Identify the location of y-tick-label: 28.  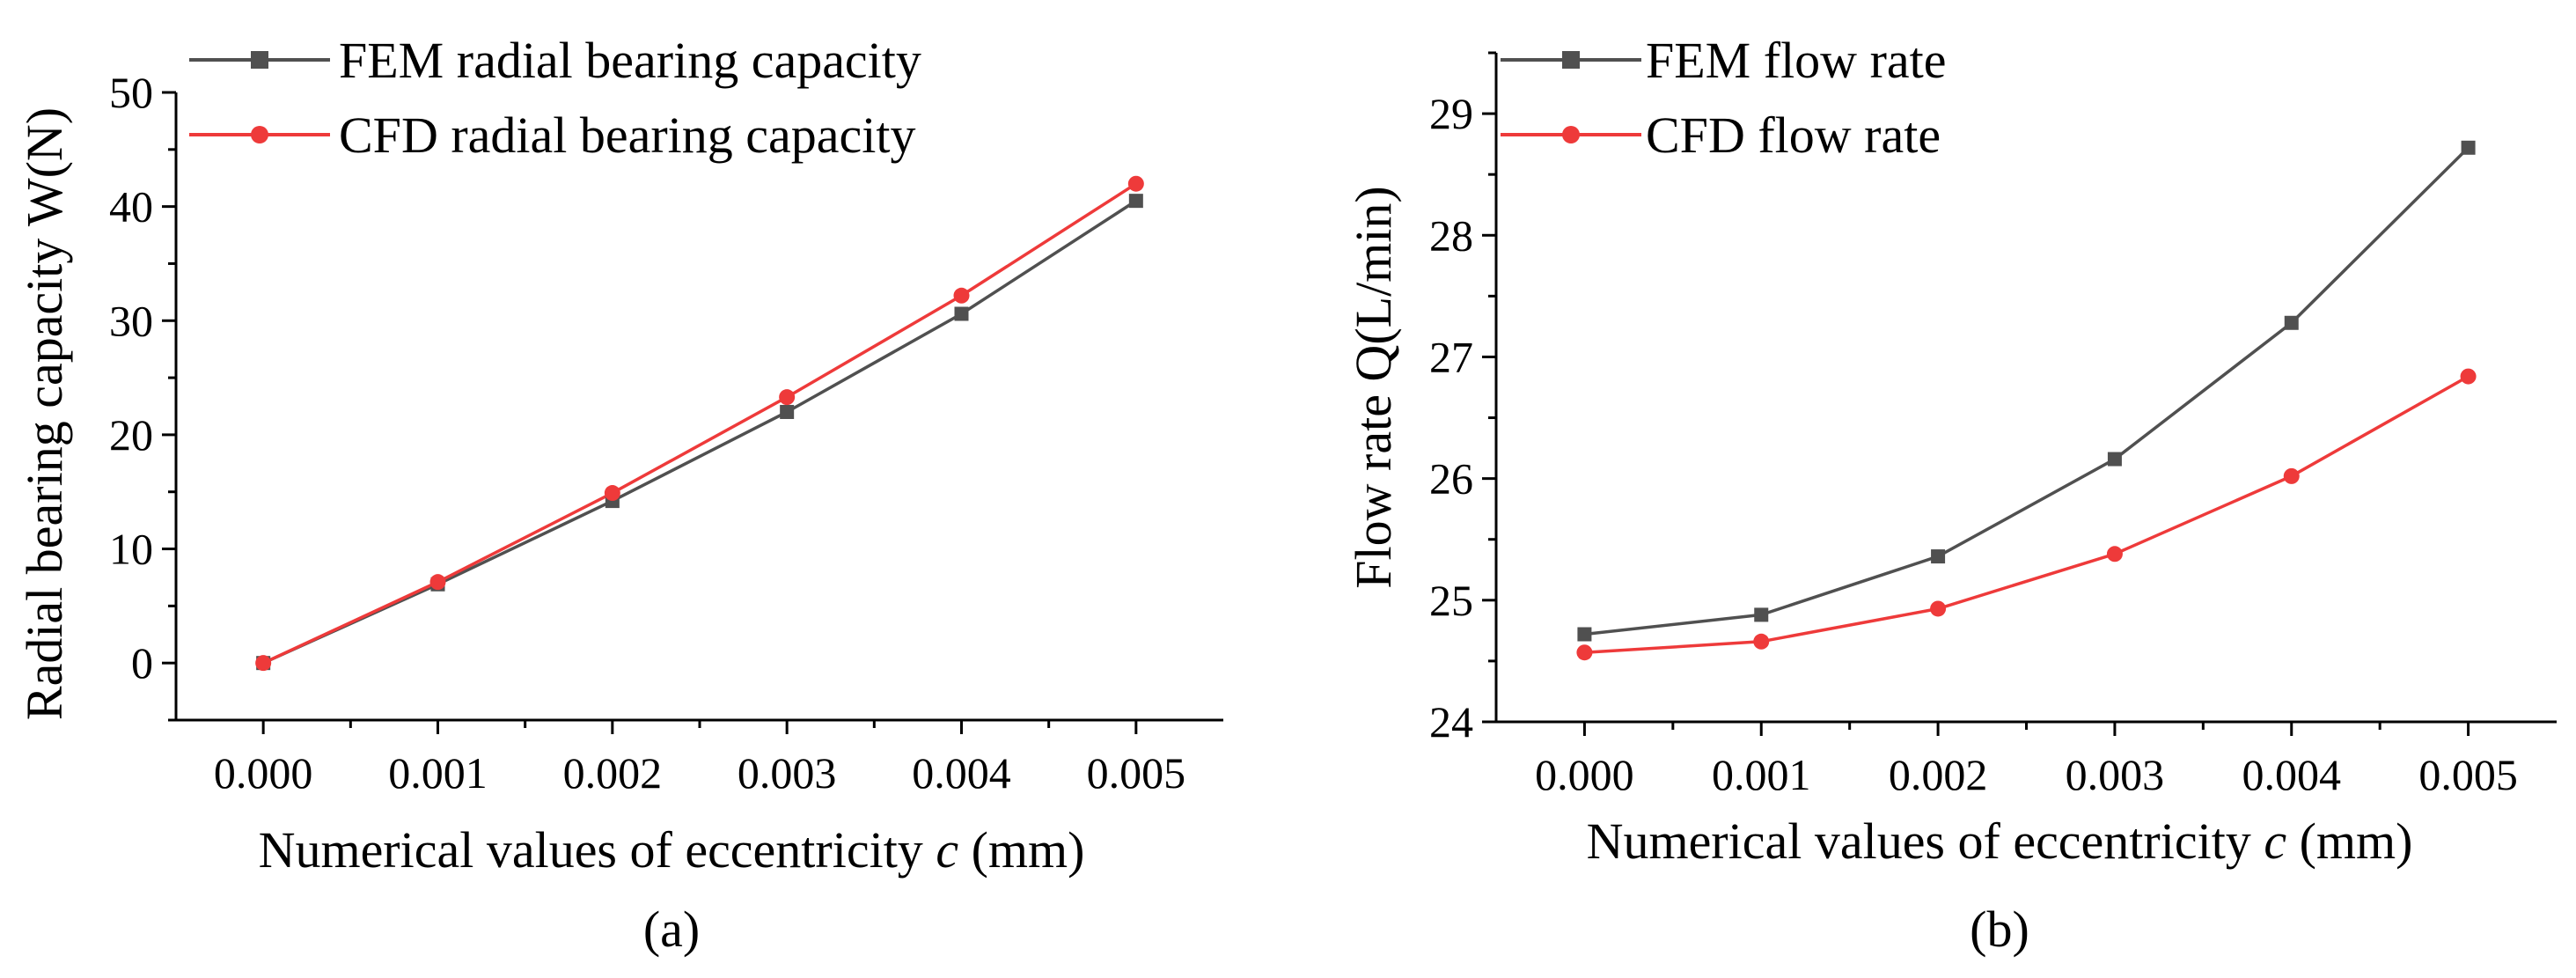
(1451, 235).